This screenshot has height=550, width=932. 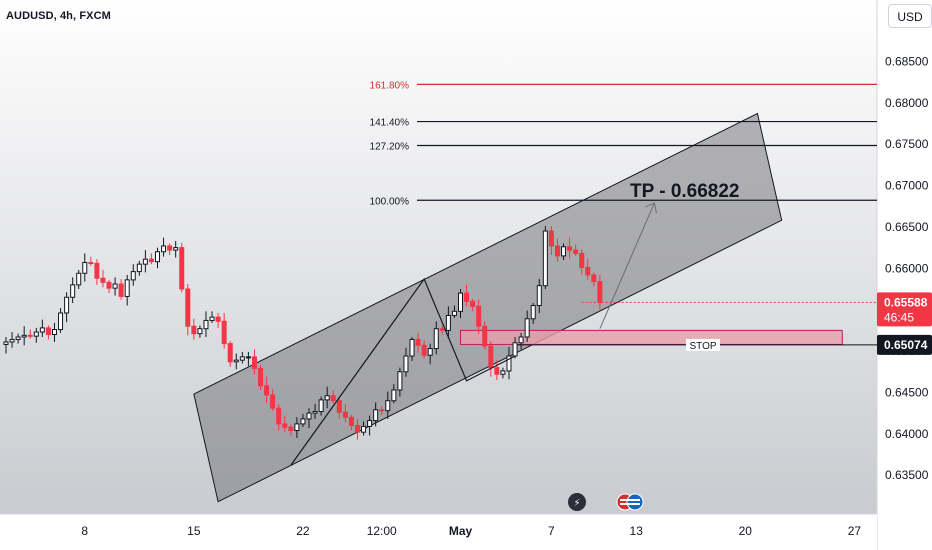 What do you see at coordinates (904, 275) in the screenshot?
I see `price-axis` at bounding box center [904, 275].